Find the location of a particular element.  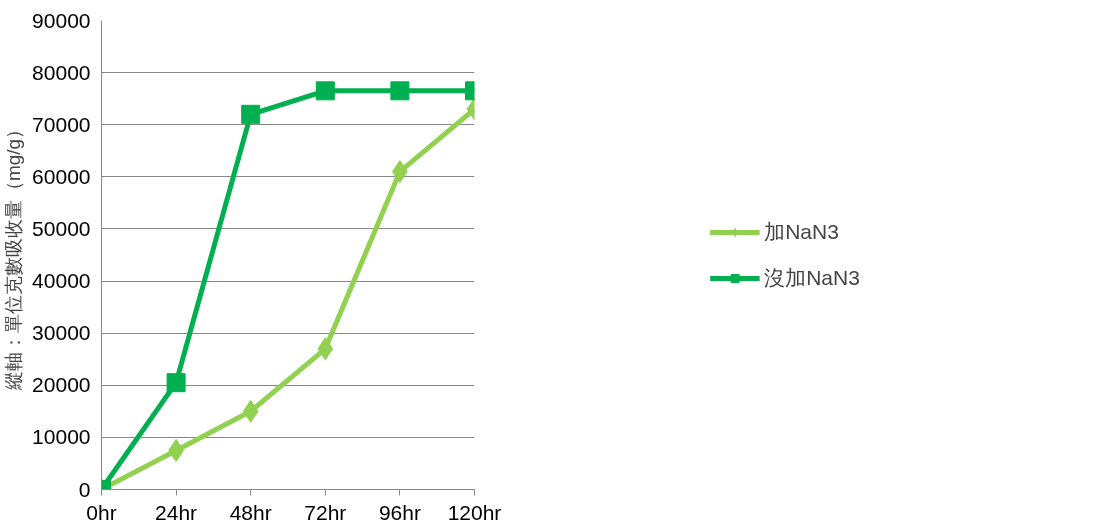

y-tick-label: 0 is located at coordinates (84, 489).